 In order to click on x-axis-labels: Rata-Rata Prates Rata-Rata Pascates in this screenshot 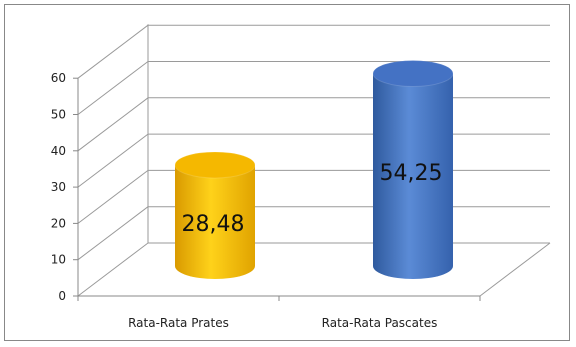, I will do `click(282, 323)`.